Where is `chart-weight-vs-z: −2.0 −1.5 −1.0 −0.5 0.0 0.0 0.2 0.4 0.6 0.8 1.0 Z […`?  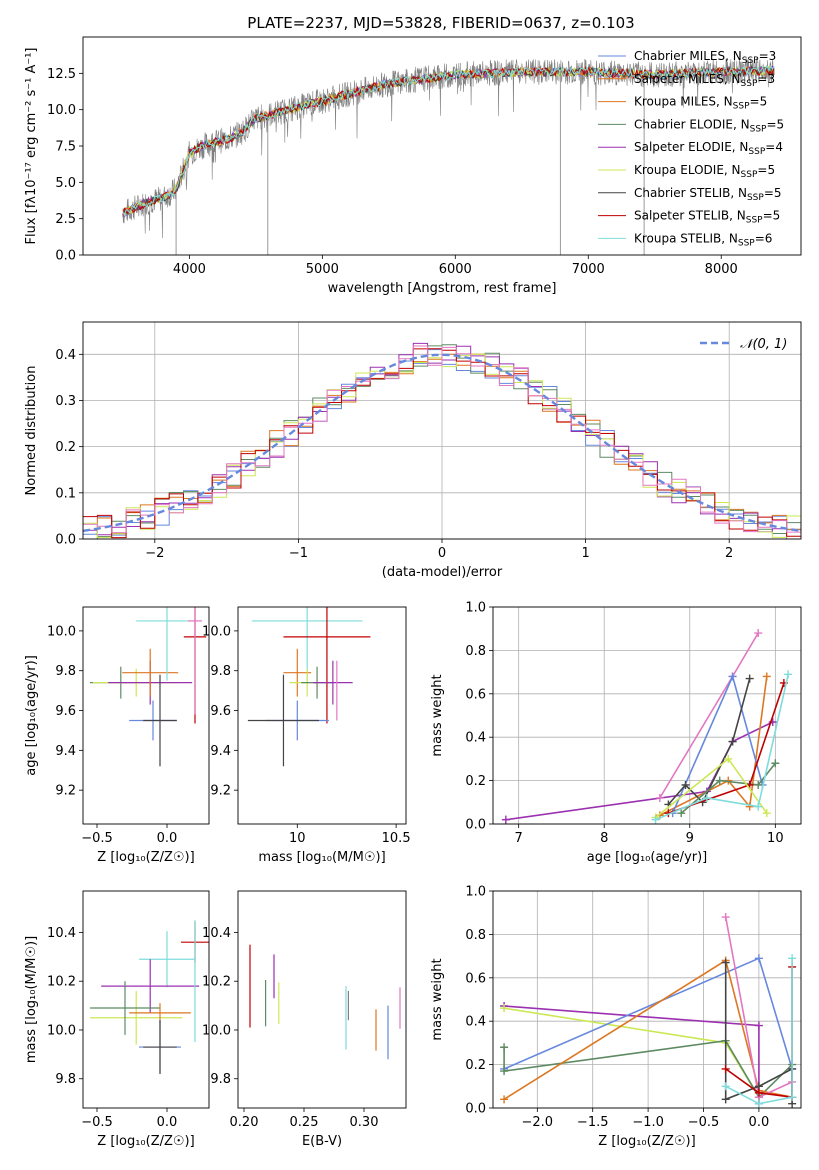
chart-weight-vs-z: −2.0 −1.5 −1.0 −0.5 0.0 0.0 0.2 0.4 0.6 0.8 1.0 Z [… is located at coordinates (616, 1017).